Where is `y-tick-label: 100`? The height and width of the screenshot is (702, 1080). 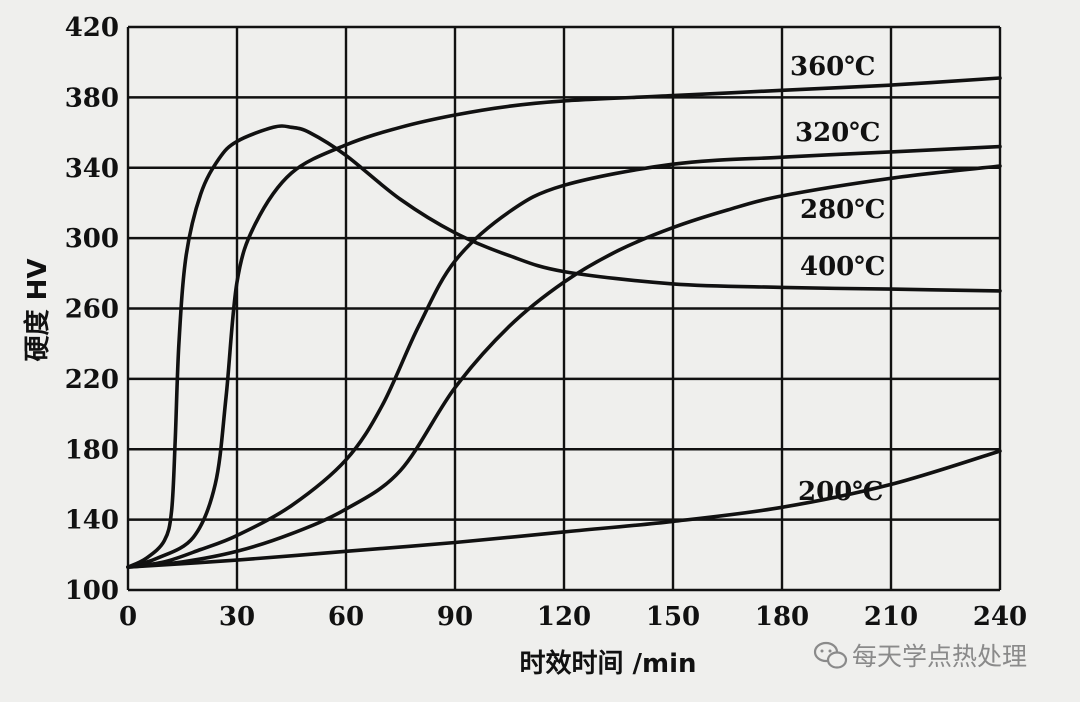 y-tick-label: 100 is located at coordinates (92, 591).